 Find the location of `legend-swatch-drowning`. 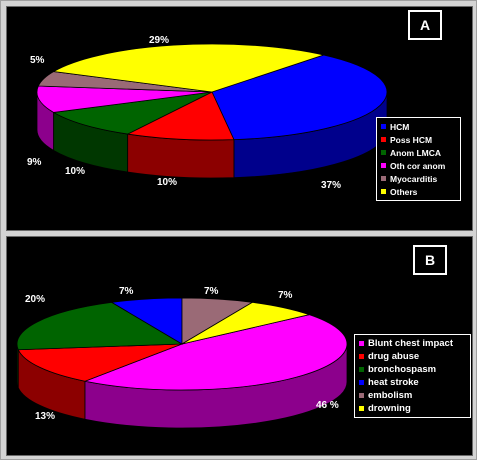

legend-swatch-drowning is located at coordinates (361, 408).